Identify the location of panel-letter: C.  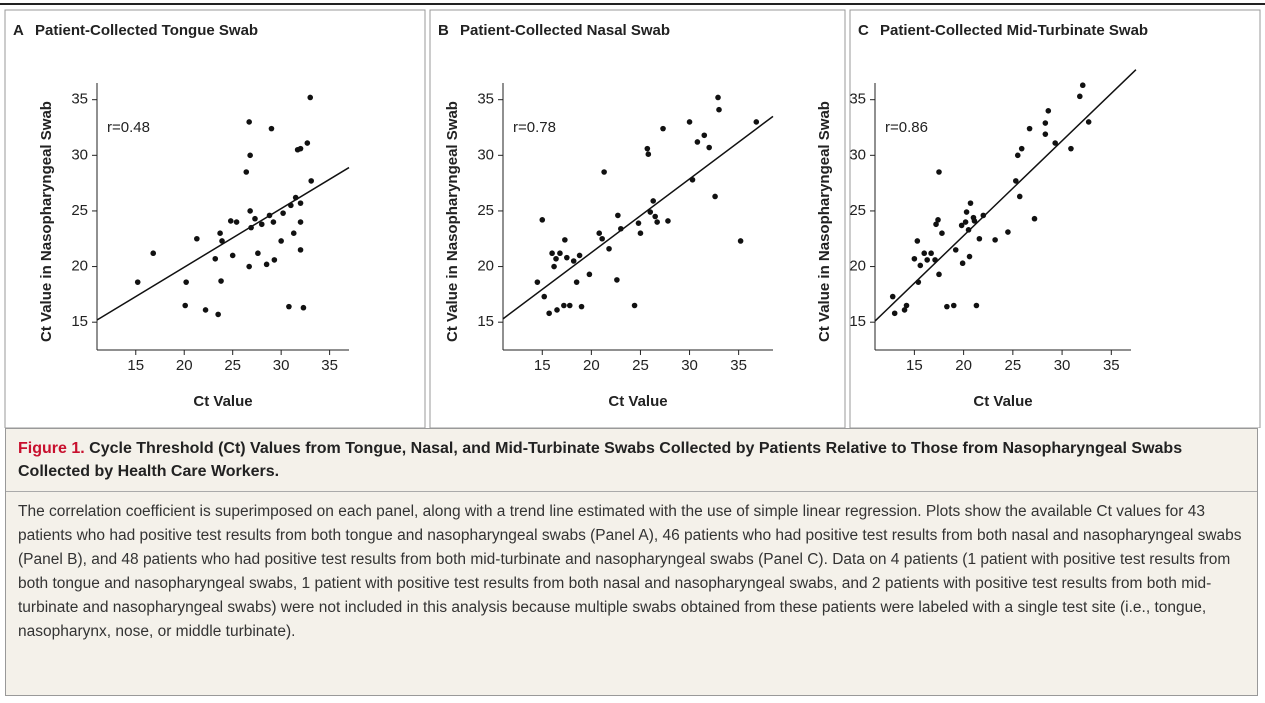
(863, 30).